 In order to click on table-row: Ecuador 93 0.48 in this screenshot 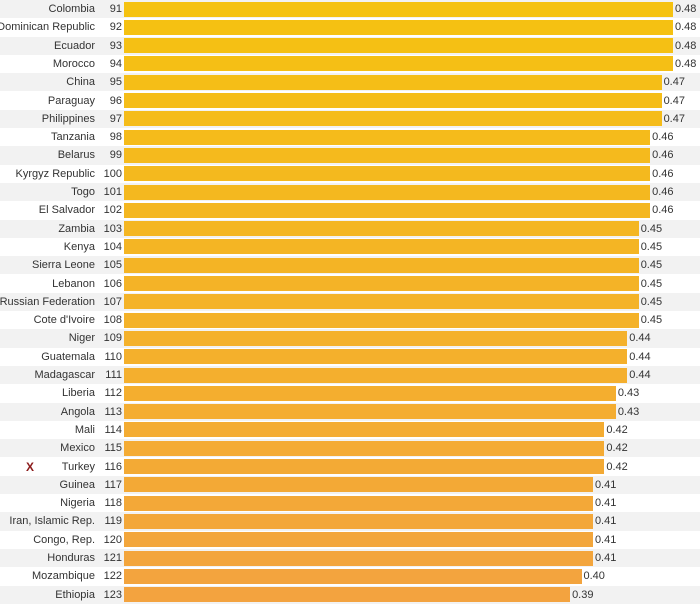, I will do `click(350, 45)`.